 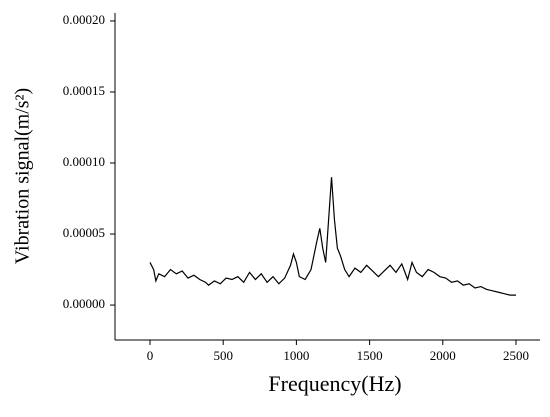 I want to click on x-axis-label: Frequency(Hz), so click(x=334, y=383).